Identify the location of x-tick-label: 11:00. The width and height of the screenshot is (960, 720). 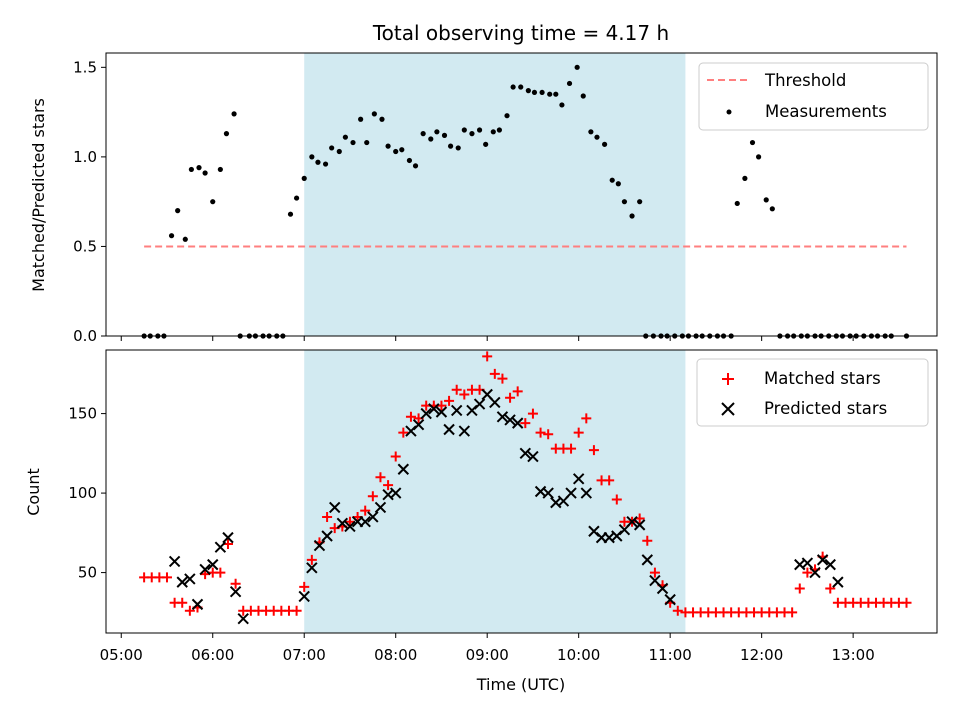
(670, 655).